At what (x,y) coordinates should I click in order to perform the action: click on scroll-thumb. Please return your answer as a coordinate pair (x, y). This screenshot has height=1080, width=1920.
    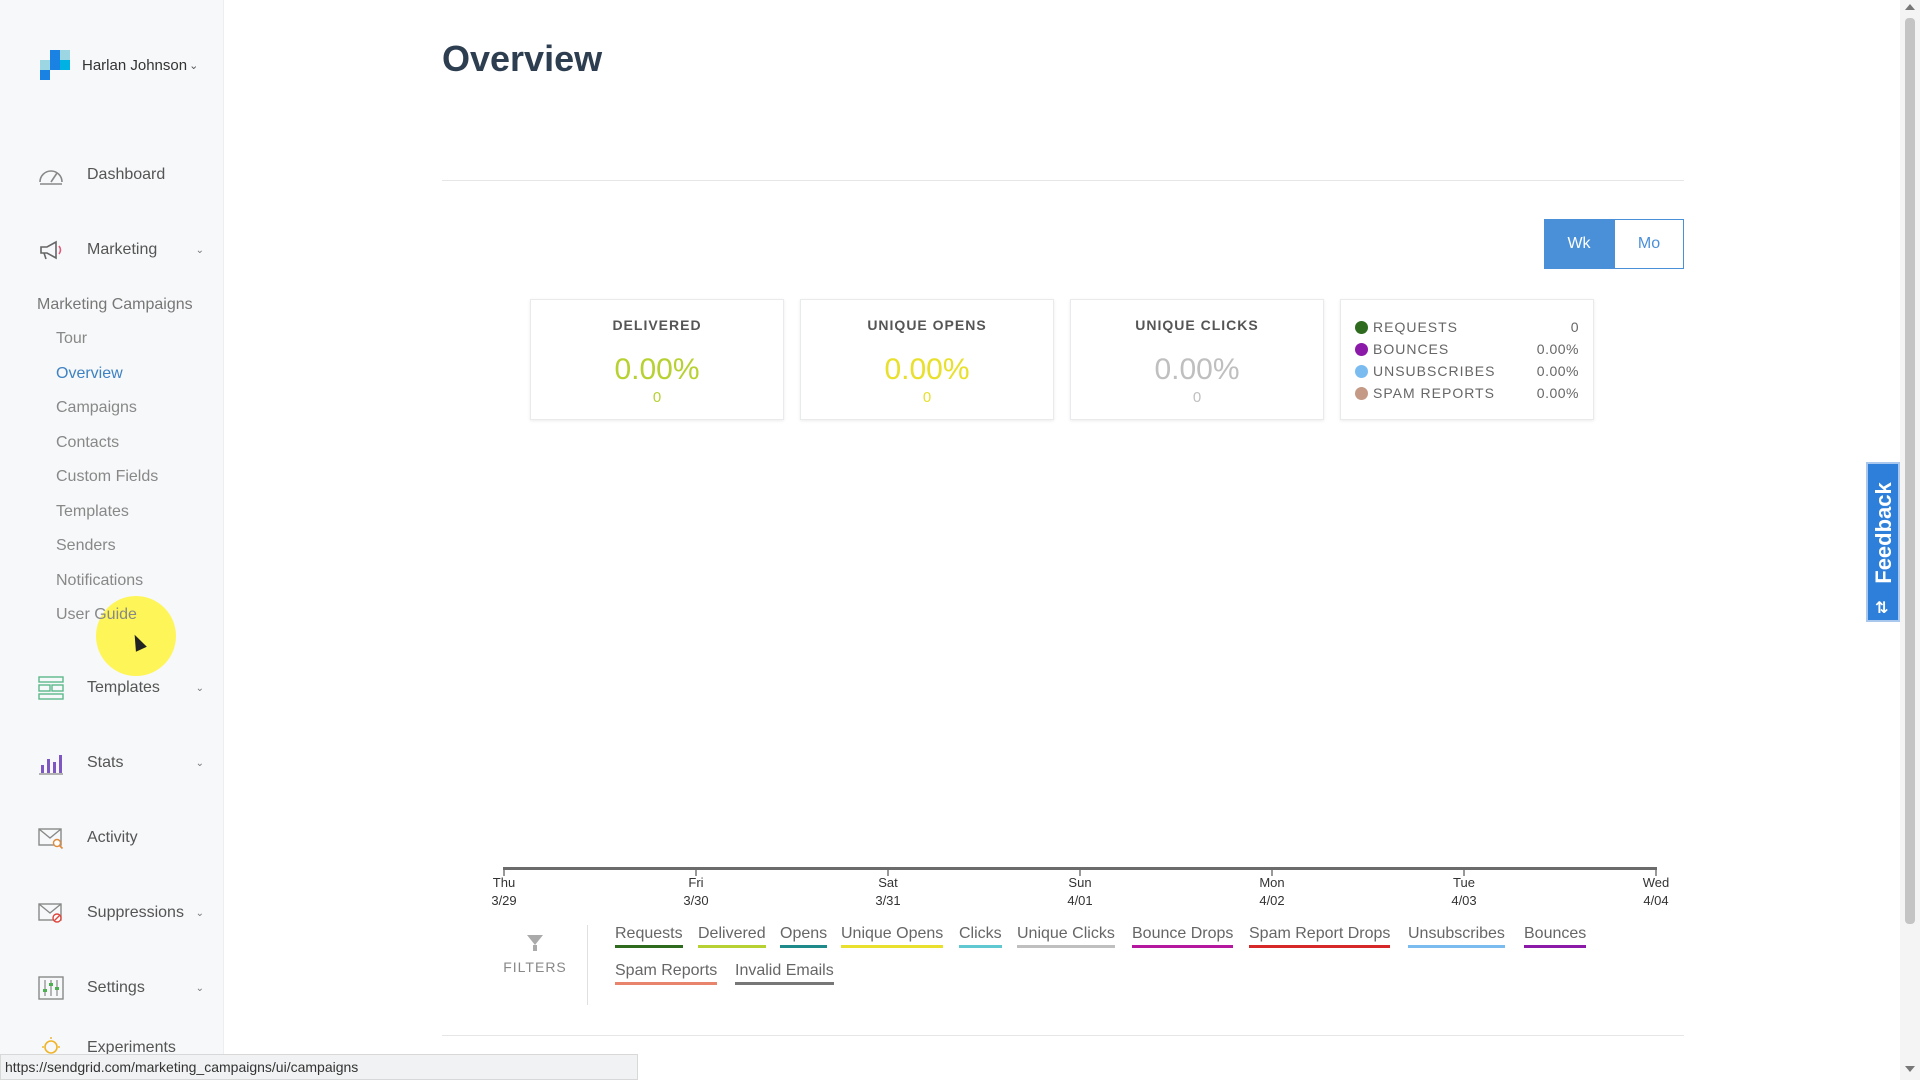
    Looking at the image, I should click on (1910, 471).